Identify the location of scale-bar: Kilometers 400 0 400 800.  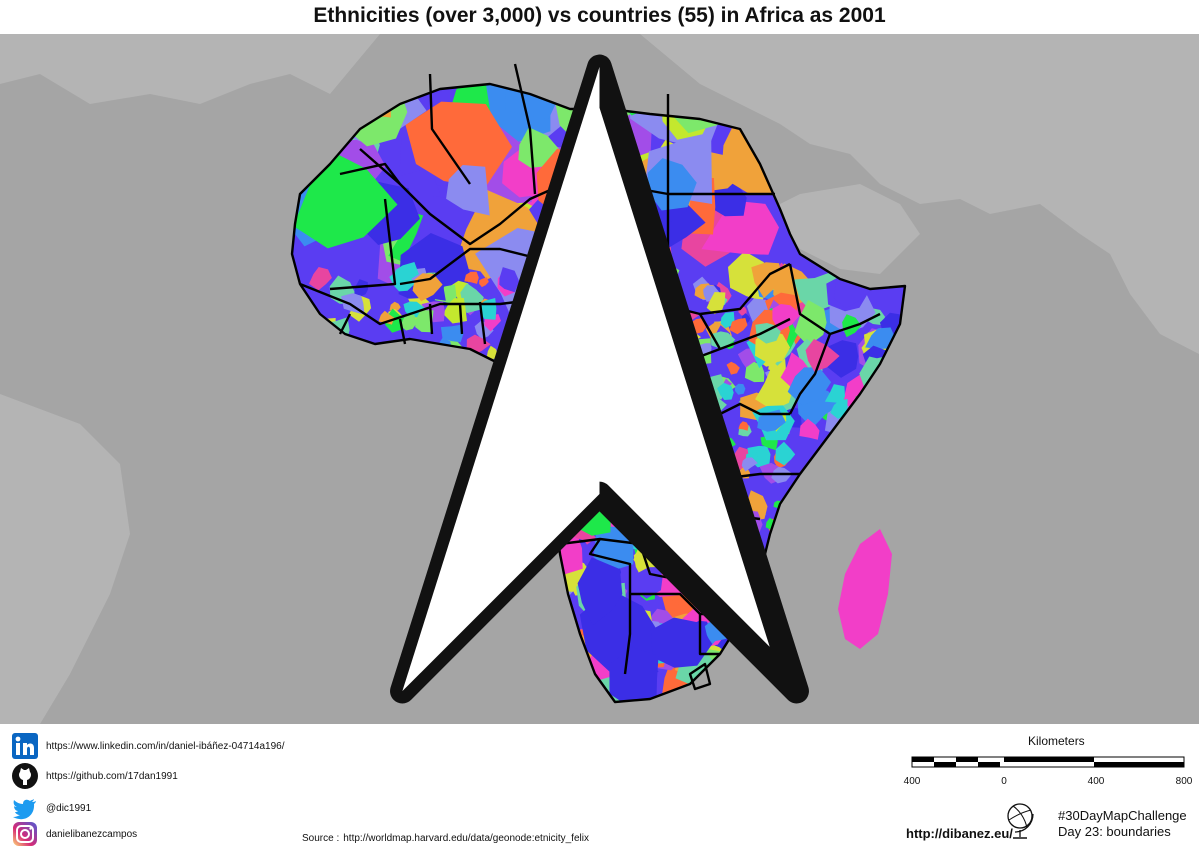
(1048, 764).